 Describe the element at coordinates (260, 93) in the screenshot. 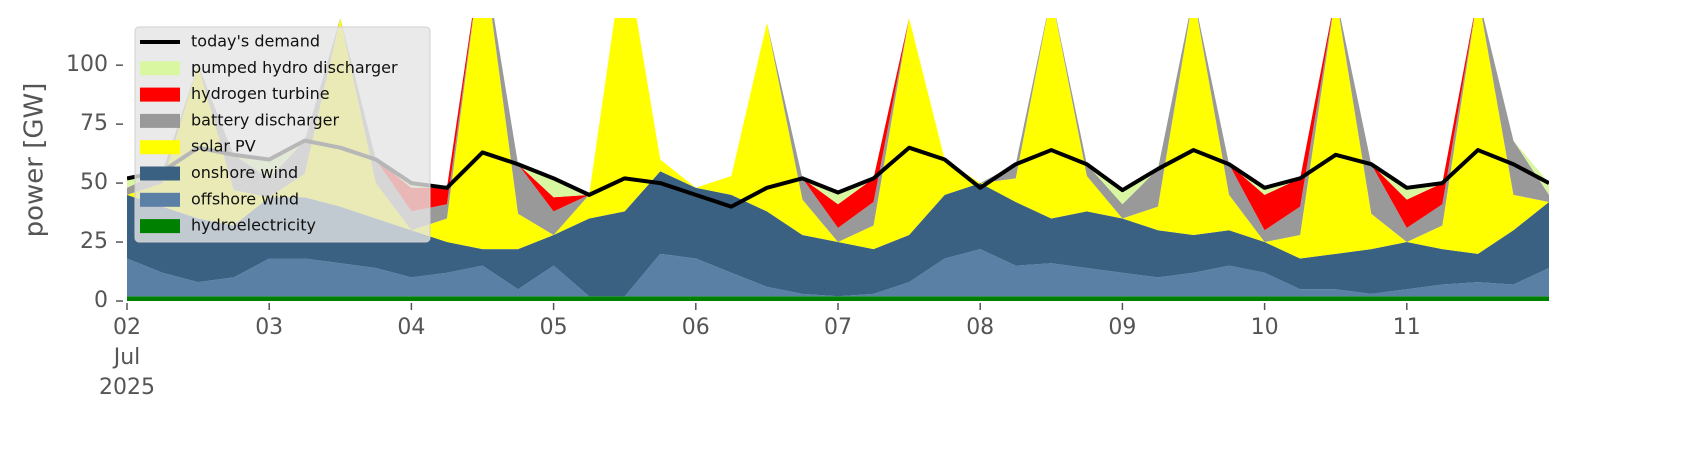

I see `legend-label: hydrogen turbine` at that location.